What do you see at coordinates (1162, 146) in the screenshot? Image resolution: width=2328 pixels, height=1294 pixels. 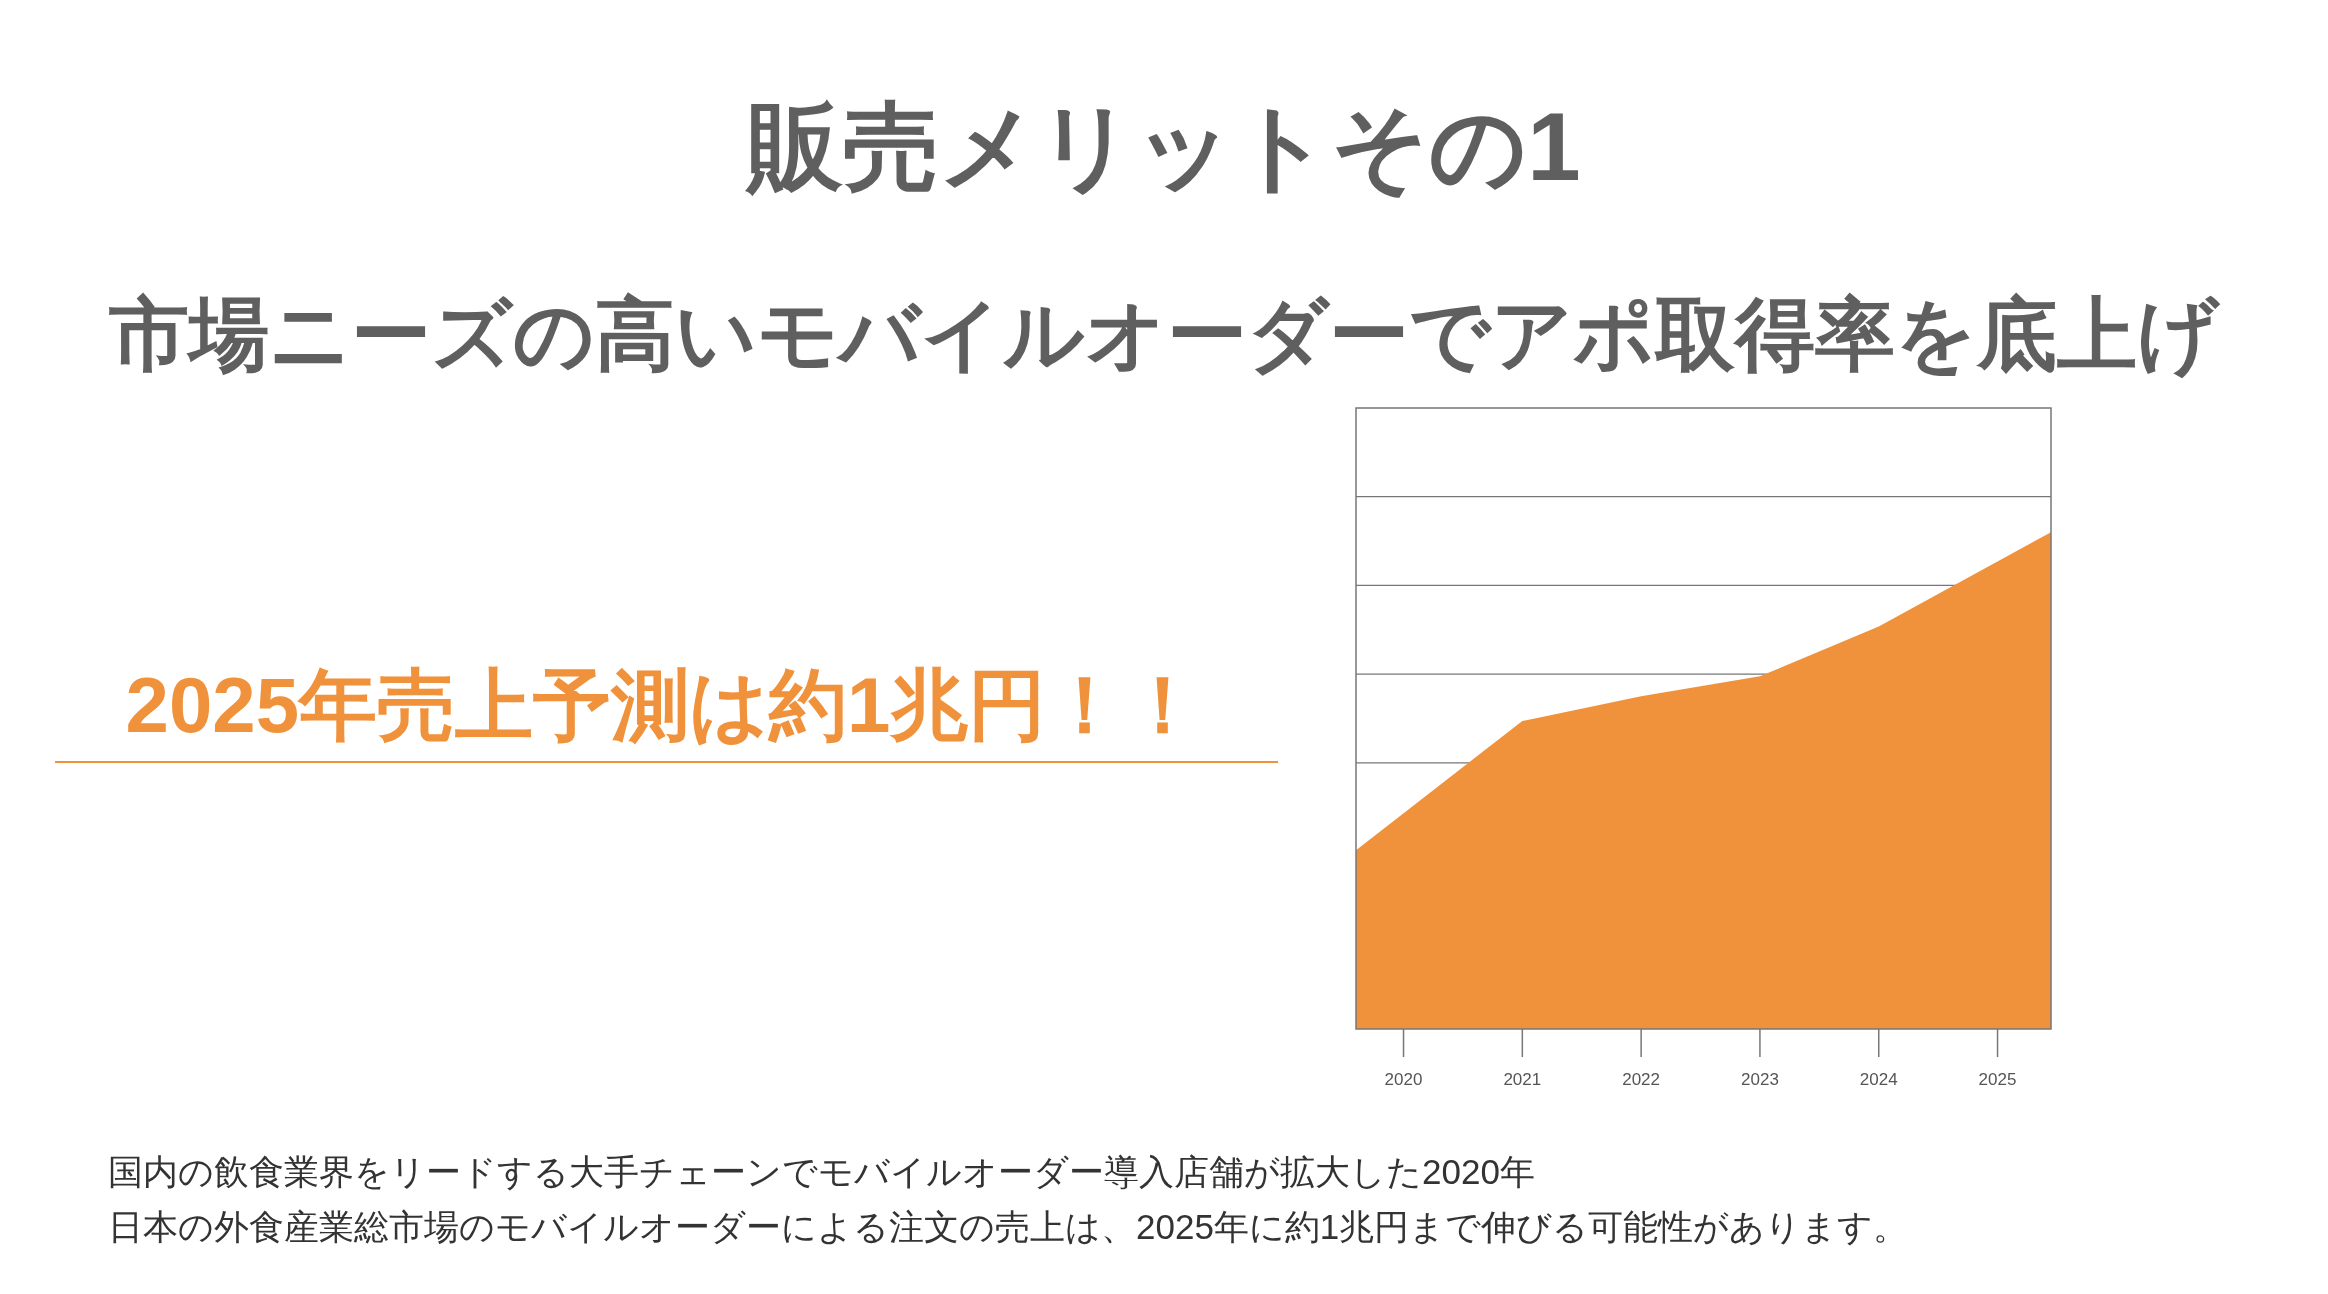 I see `chart-title: 販売メリットその1` at bounding box center [1162, 146].